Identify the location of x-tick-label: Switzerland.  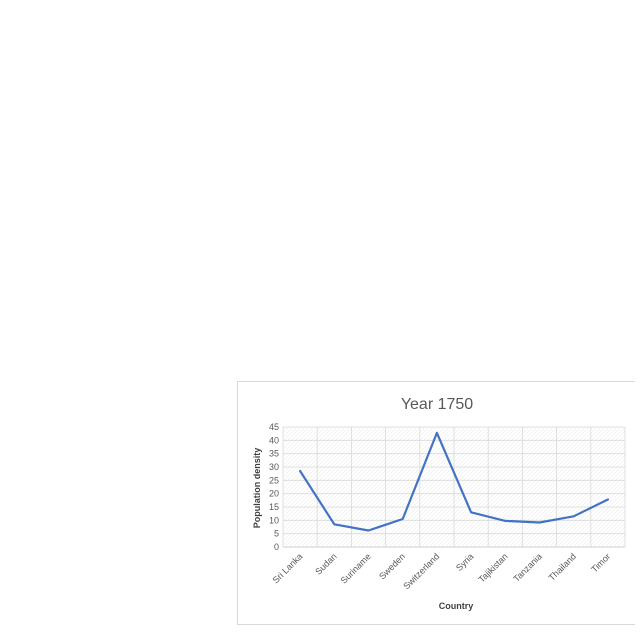
(421, 571).